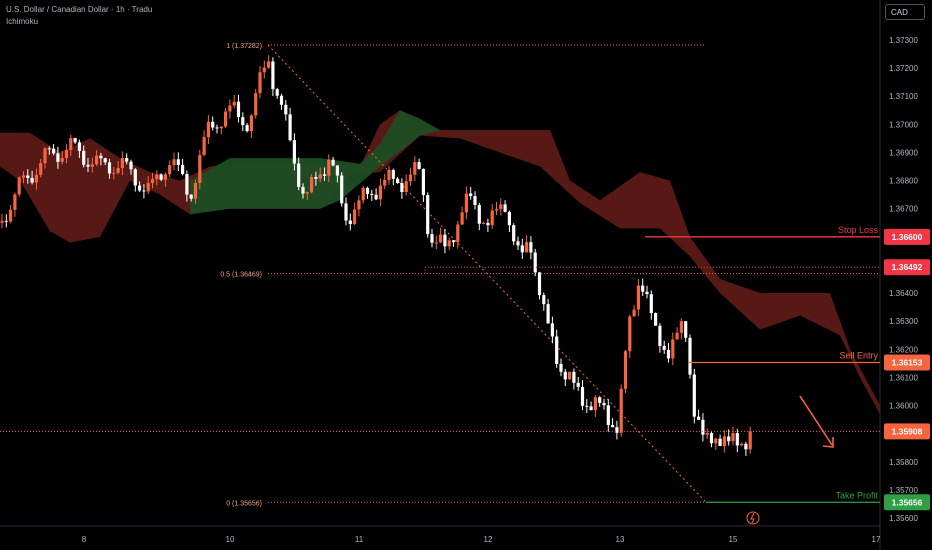 This screenshot has width=932, height=550. Describe the element at coordinates (84, 539) in the screenshot. I see `x-tick-label: 8` at that location.